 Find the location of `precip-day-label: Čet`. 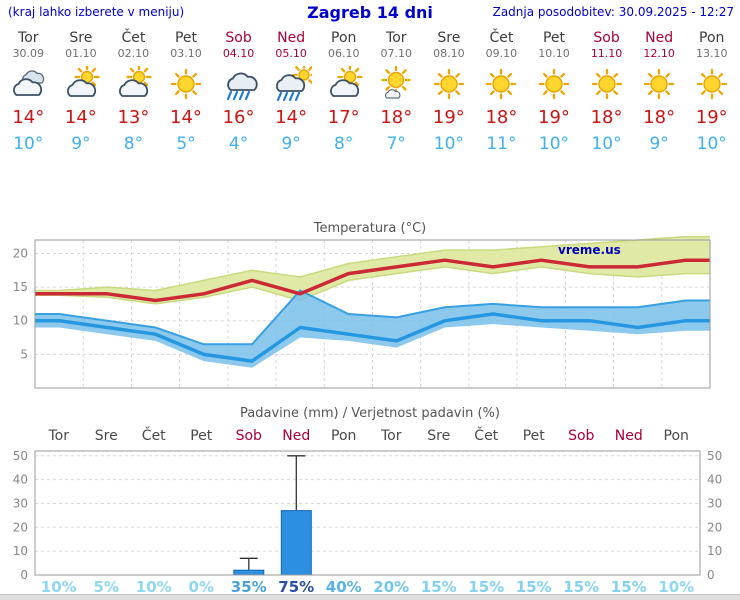

precip-day-label: Čet is located at coordinates (486, 436).